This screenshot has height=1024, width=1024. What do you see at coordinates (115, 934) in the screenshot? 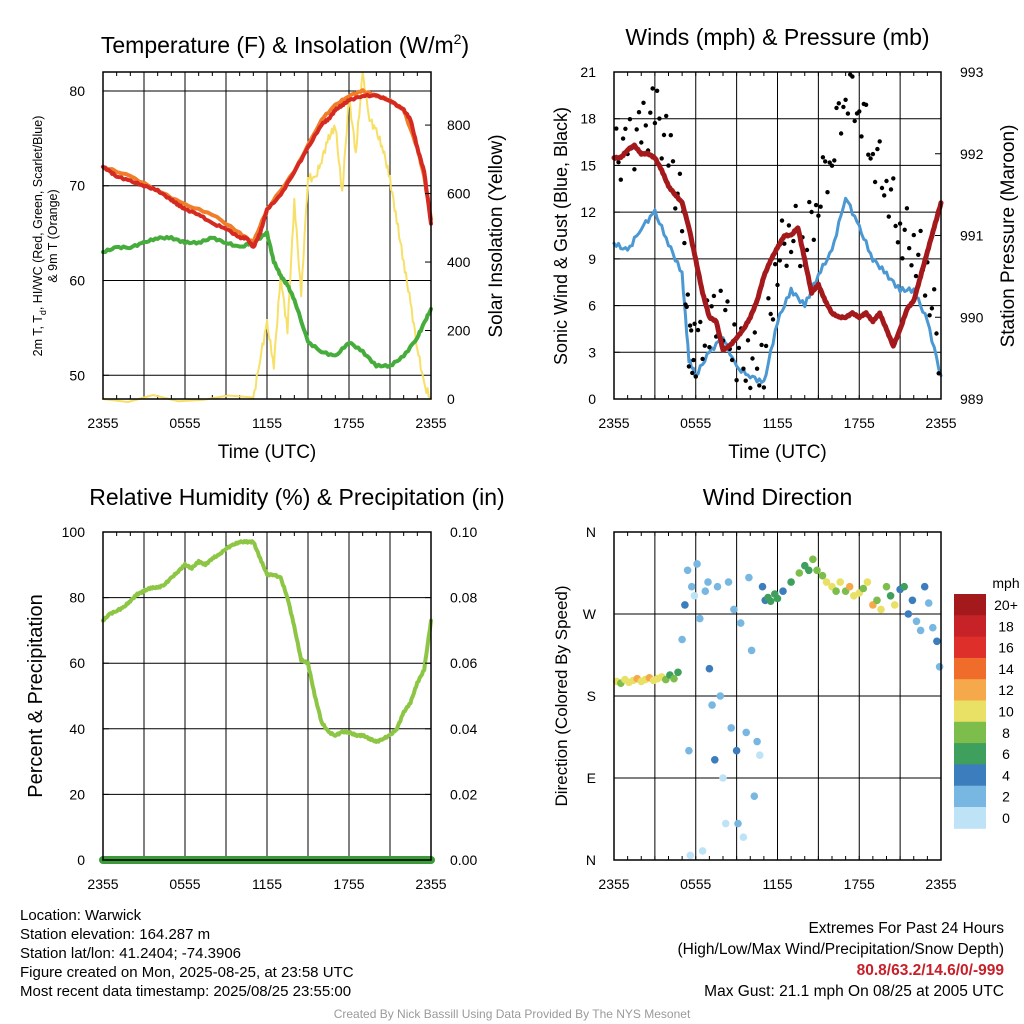
I see `station-elevation: Station elevation: 164.287 m` at bounding box center [115, 934].